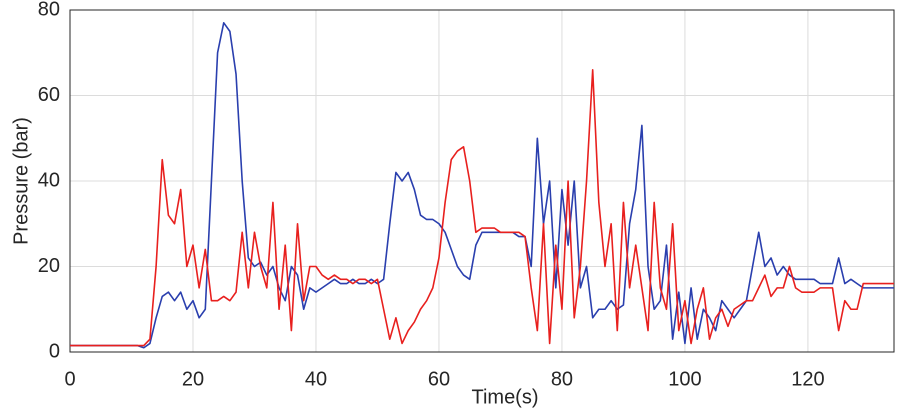 This screenshot has width=897, height=415. What do you see at coordinates (49, 10) in the screenshot?
I see `y-tick-label: 80` at bounding box center [49, 10].